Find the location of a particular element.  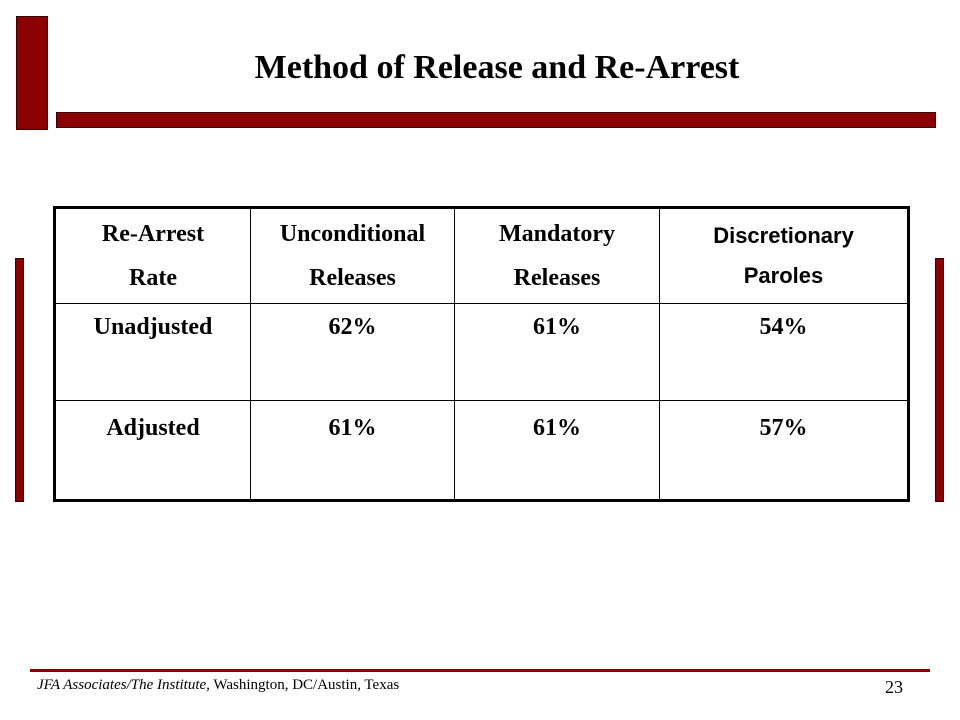

table-row: Adjusted 61% 61% 57% is located at coordinates (481, 450).